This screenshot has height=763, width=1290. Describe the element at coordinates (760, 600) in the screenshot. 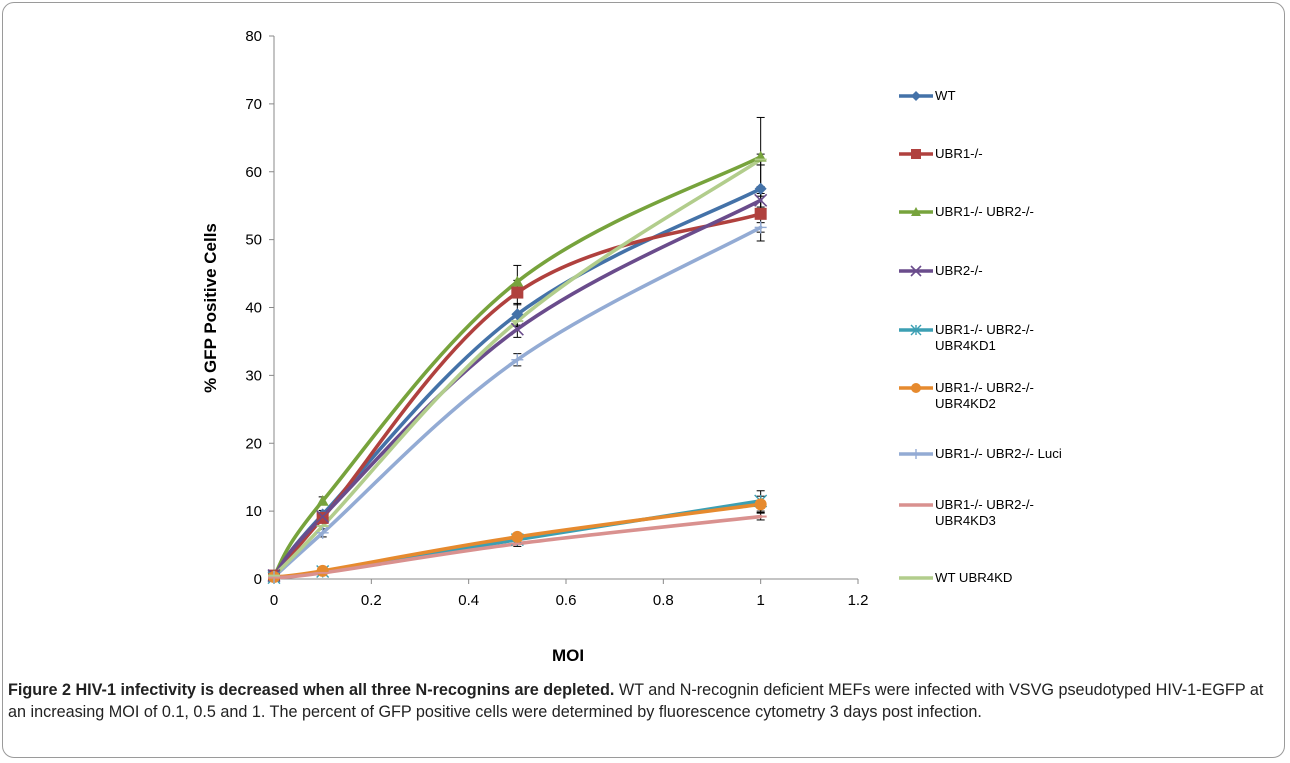

I see `x-tick-label: 1` at that location.